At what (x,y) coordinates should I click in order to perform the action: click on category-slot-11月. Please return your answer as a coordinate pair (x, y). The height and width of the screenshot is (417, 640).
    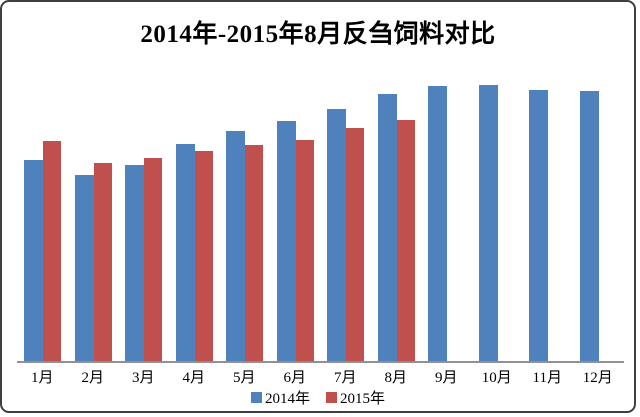
    Looking at the image, I should click on (547, 211).